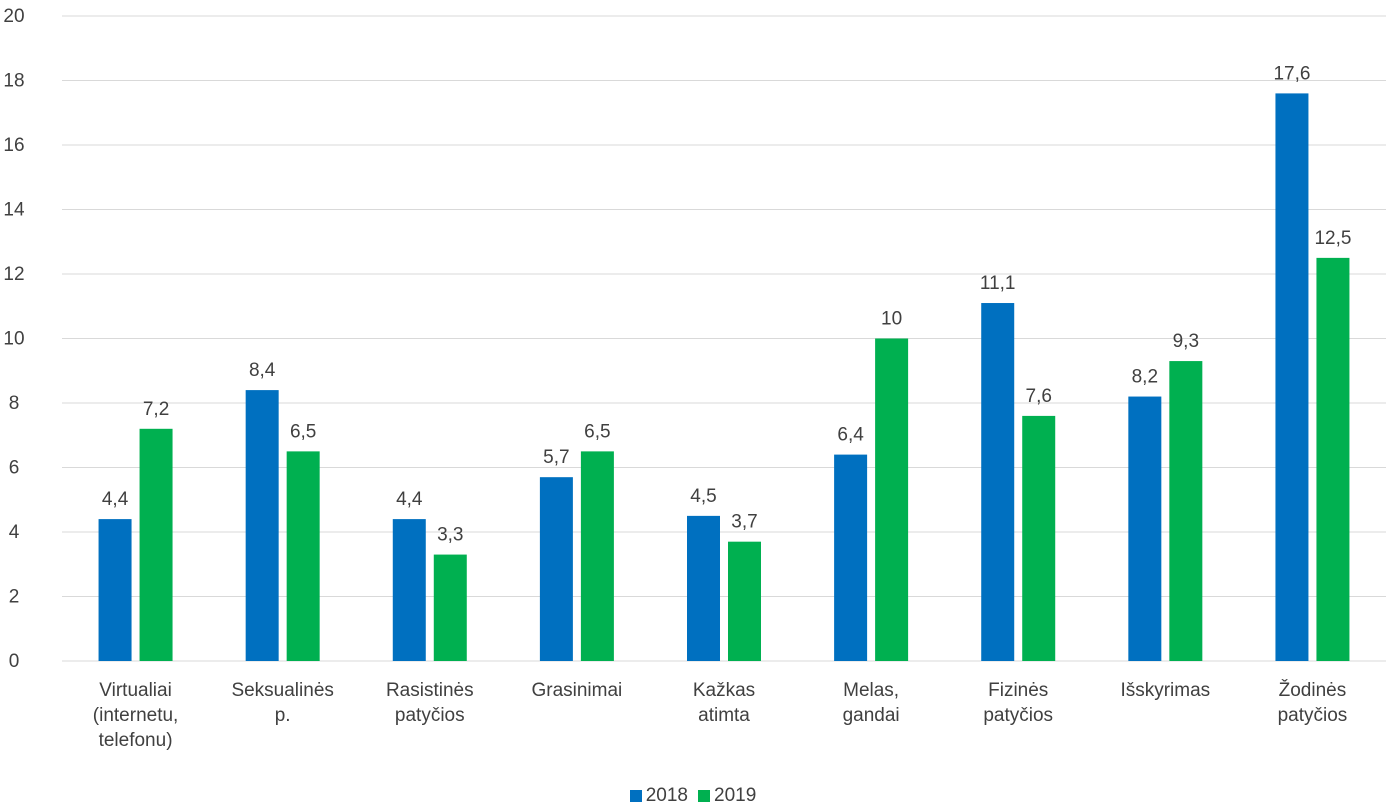 This screenshot has height=808, width=1386. Describe the element at coordinates (13, 81) in the screenshot. I see `y-tick-label: 18` at that location.